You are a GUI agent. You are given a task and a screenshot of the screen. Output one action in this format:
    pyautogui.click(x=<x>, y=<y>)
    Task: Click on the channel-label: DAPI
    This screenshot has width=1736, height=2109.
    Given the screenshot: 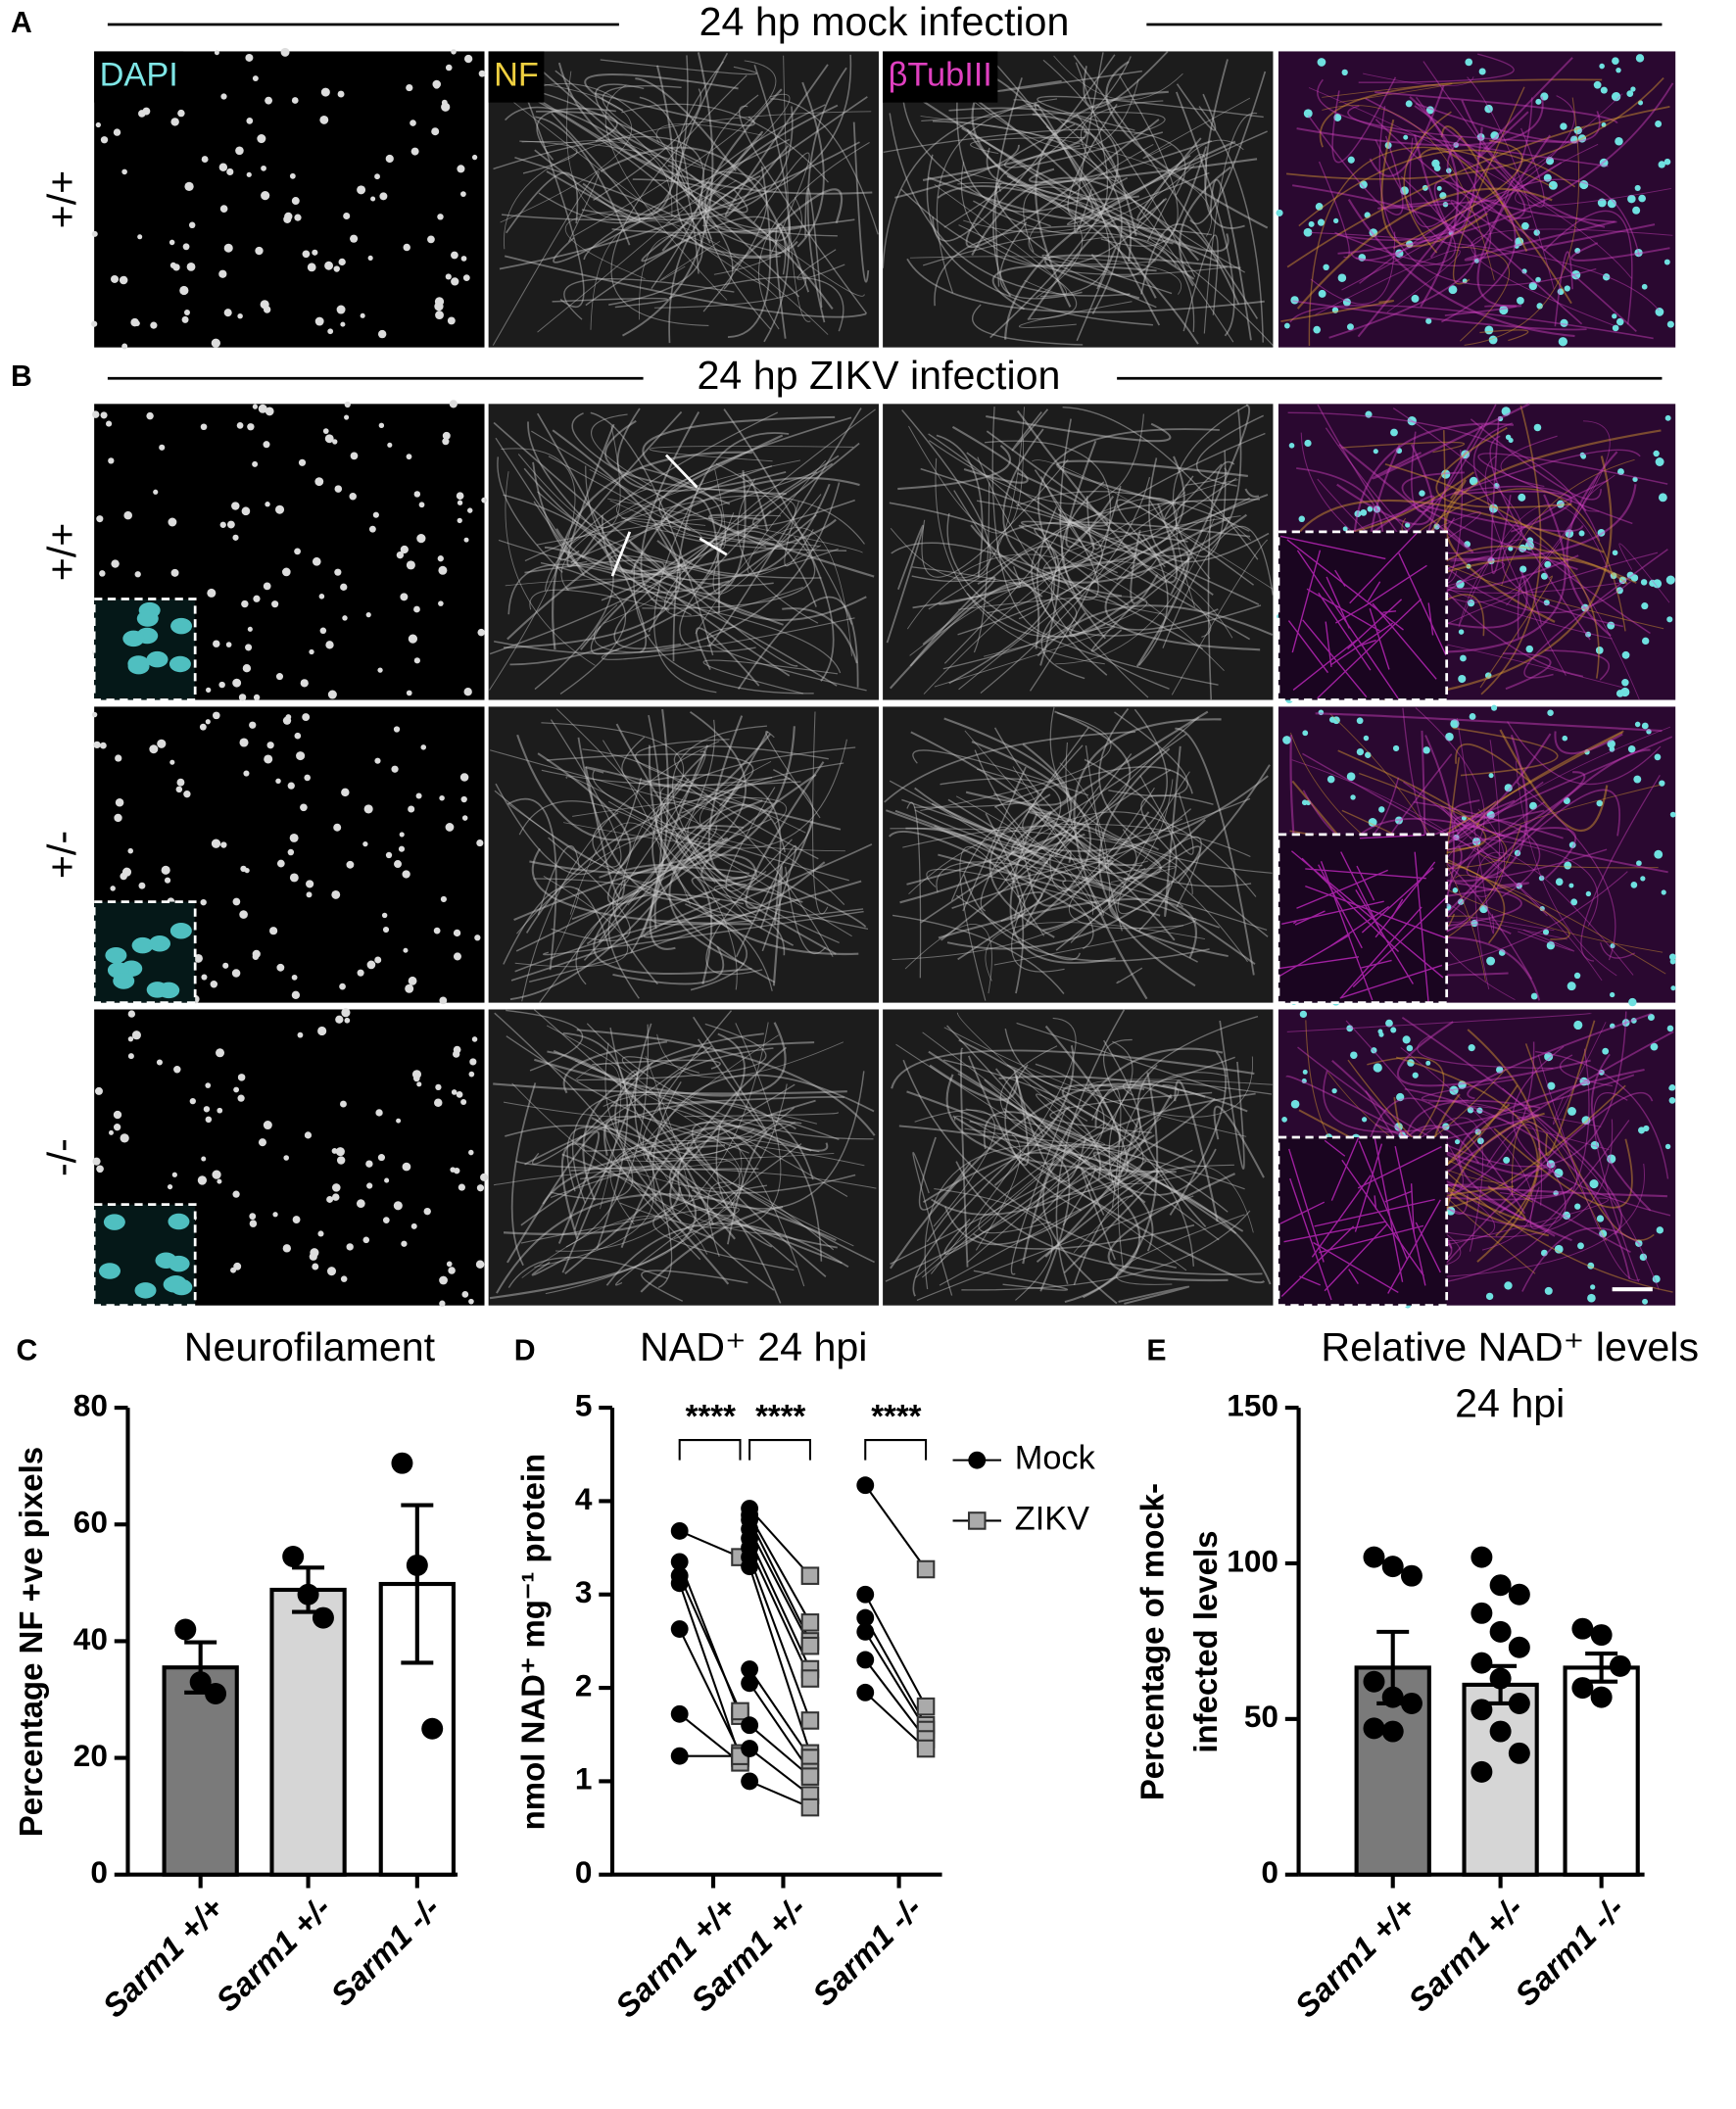 What is the action you would take?
    pyautogui.click(x=139, y=75)
    